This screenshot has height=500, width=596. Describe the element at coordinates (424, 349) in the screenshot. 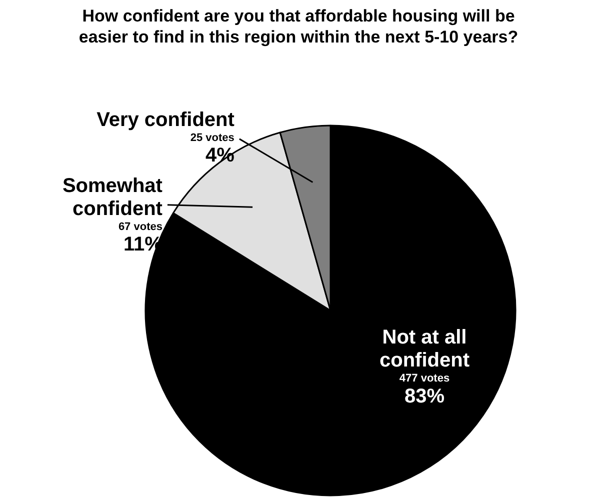

I see `slice-label: Not at all confident` at that location.